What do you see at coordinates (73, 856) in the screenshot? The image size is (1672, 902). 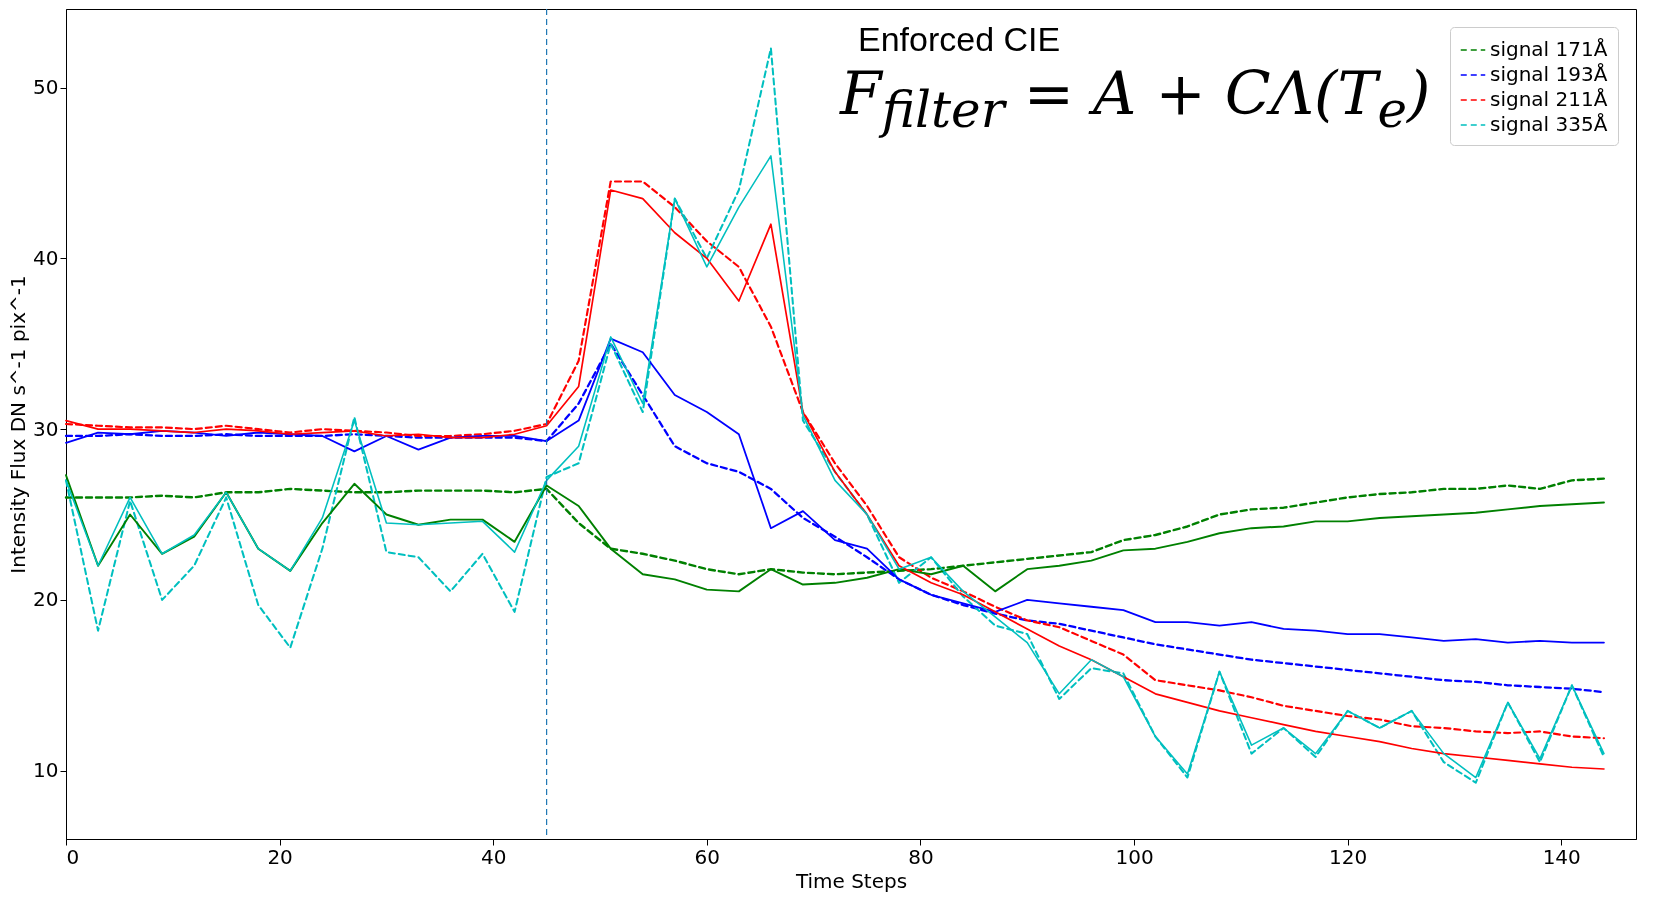 I see `x-tick-label: 0` at bounding box center [73, 856].